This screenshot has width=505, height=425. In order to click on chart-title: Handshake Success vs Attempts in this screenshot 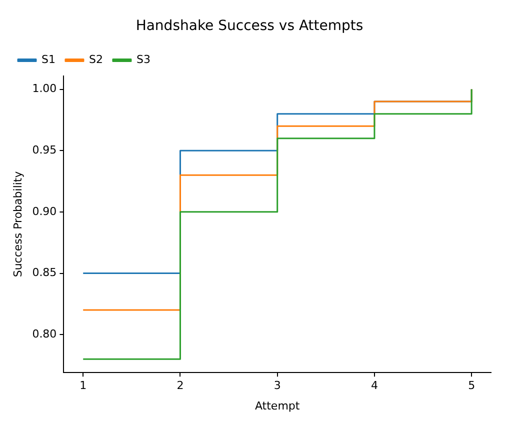, I will do `click(250, 26)`.